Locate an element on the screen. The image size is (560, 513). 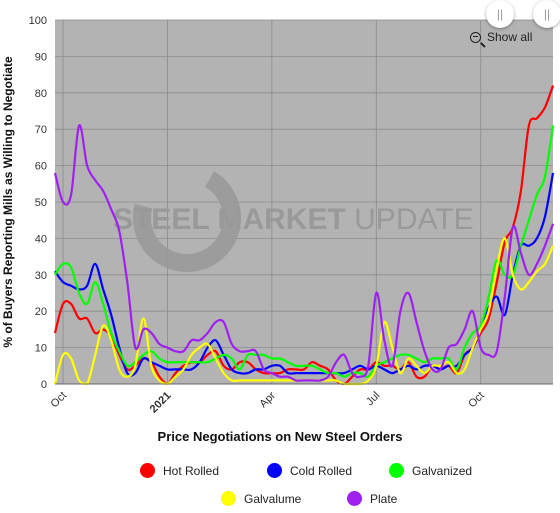
y-tick-label: 10 is located at coordinates (41, 349).